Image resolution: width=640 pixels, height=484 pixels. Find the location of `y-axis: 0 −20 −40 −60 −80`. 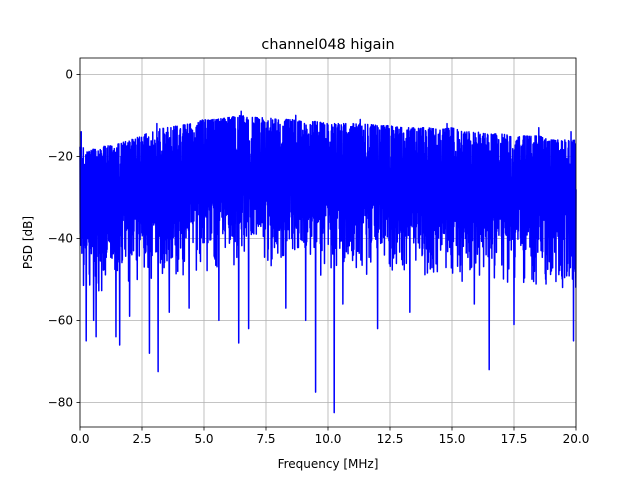

y-axis: 0 −20 −40 −60 −80 is located at coordinates (64, 239).